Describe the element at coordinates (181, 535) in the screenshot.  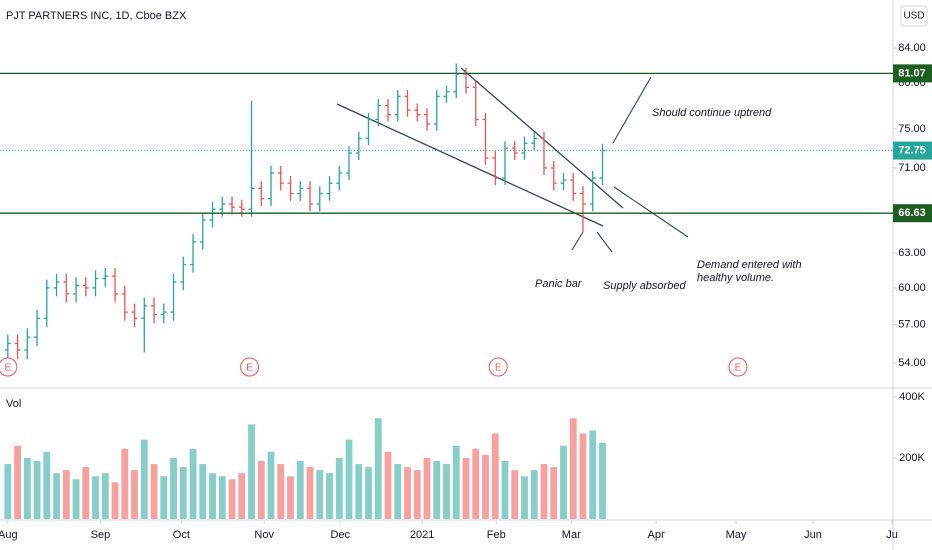
I see `x-tick-label: Oct` at that location.